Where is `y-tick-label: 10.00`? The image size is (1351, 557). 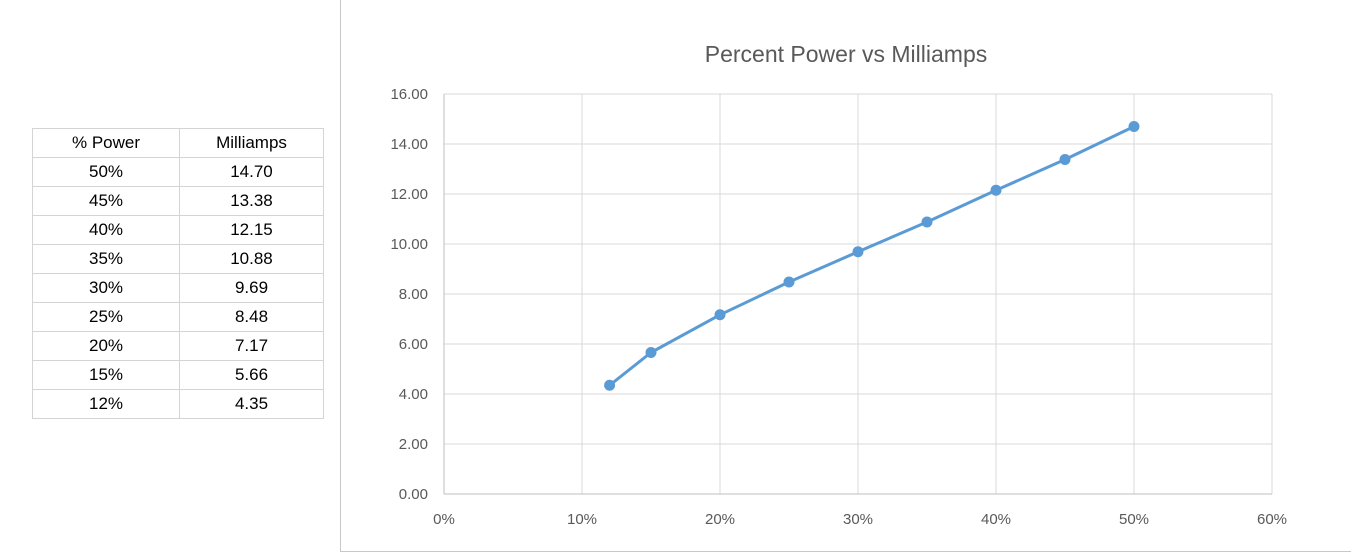
y-tick-label: 10.00 is located at coordinates (409, 244).